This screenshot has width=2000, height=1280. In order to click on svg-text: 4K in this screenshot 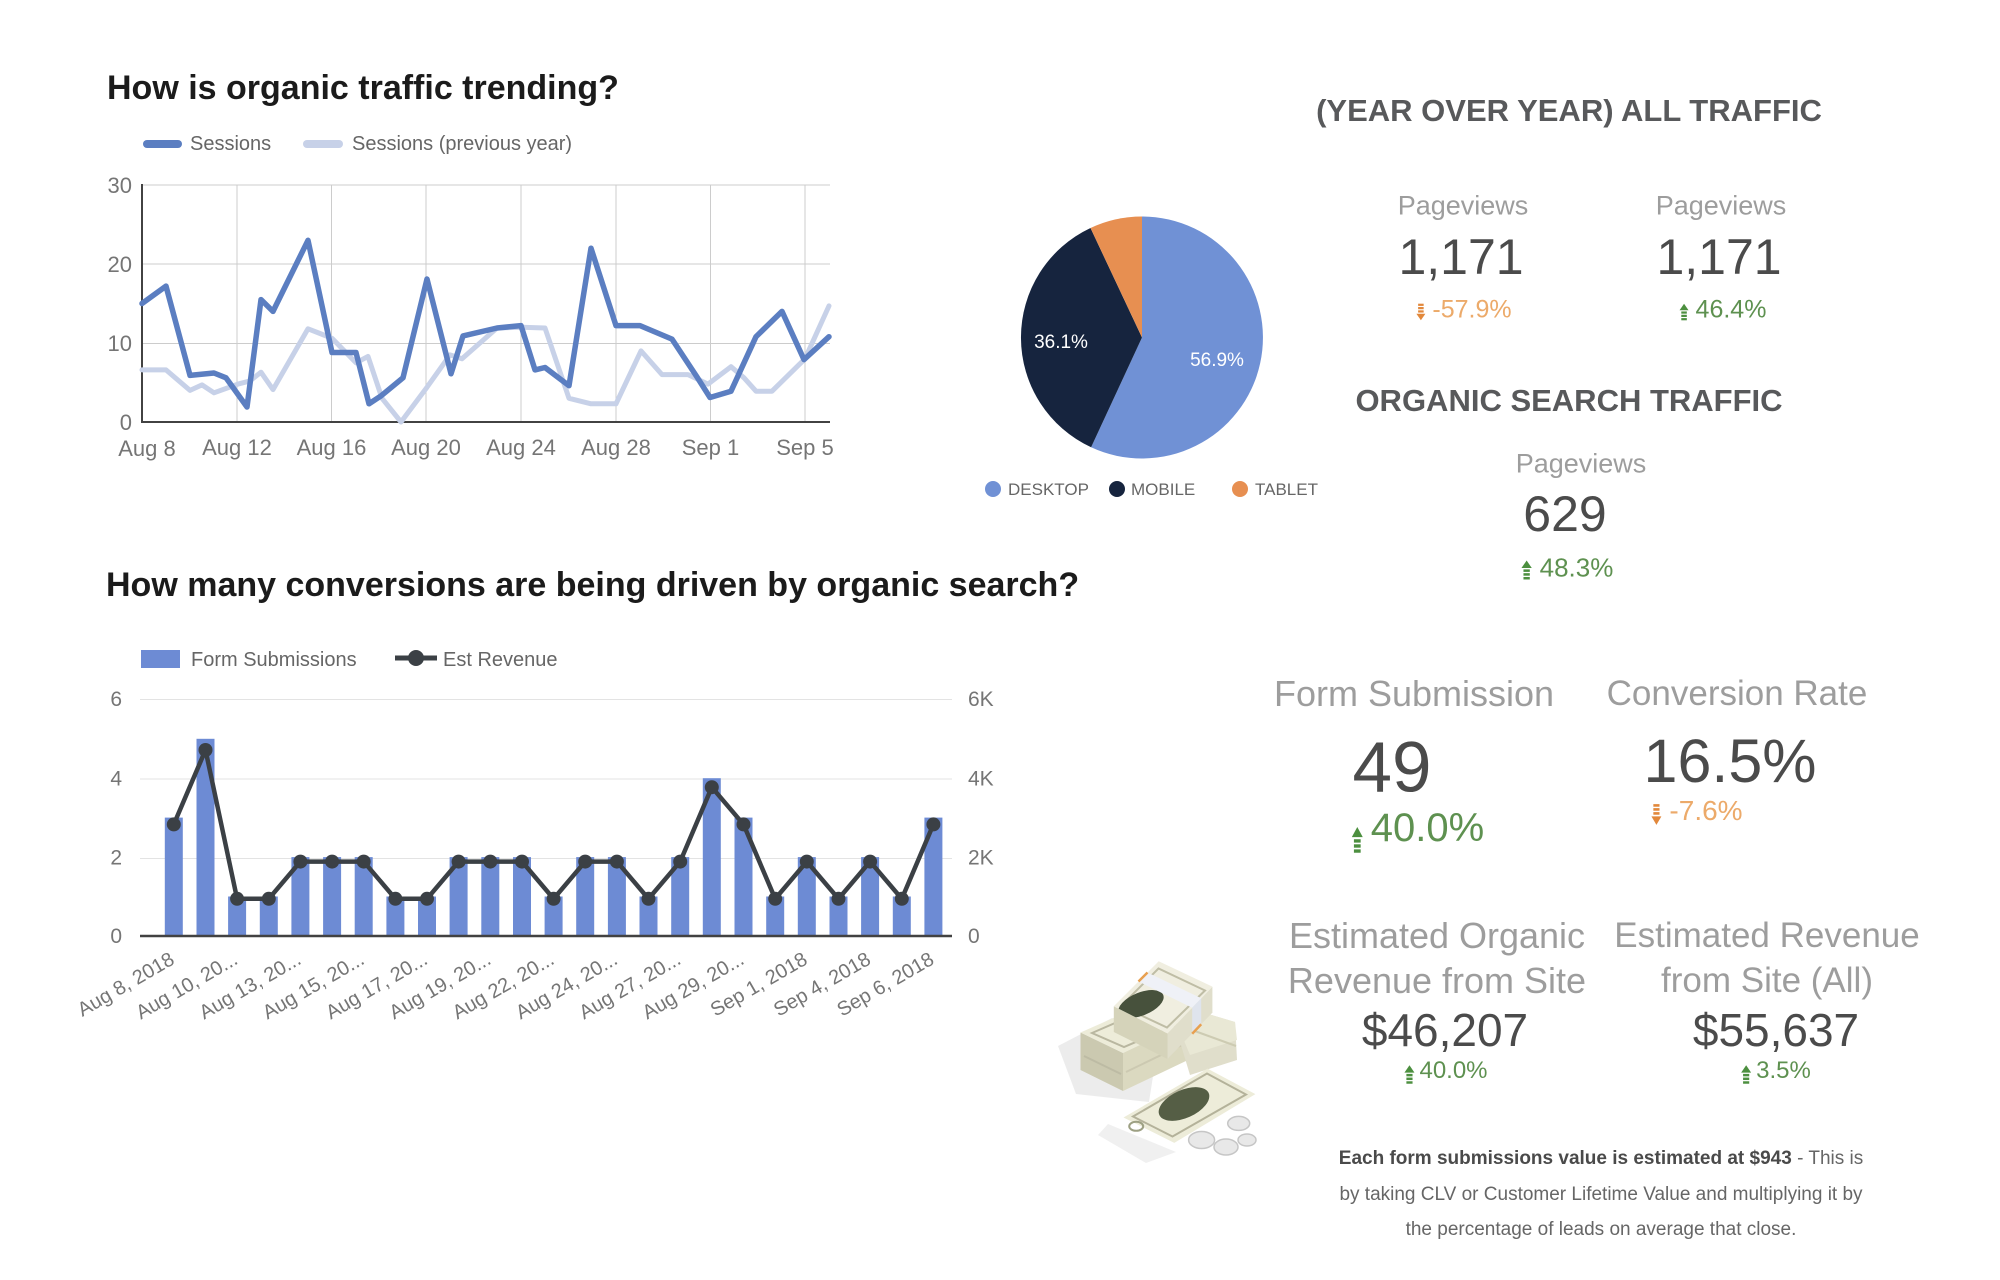, I will do `click(981, 779)`.